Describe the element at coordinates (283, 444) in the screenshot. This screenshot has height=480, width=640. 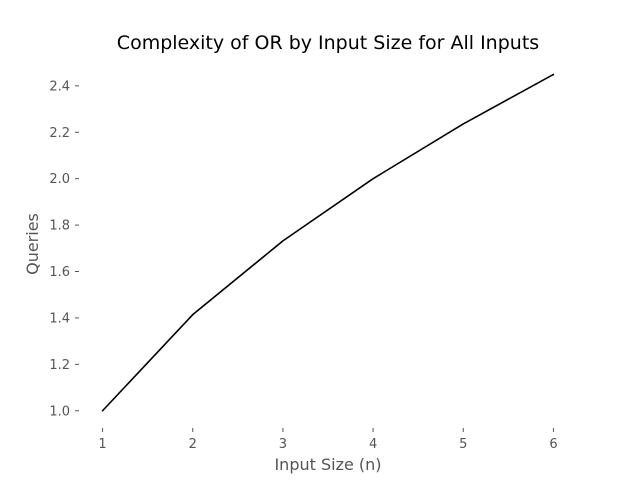
I see `x-tick-label: 3` at that location.